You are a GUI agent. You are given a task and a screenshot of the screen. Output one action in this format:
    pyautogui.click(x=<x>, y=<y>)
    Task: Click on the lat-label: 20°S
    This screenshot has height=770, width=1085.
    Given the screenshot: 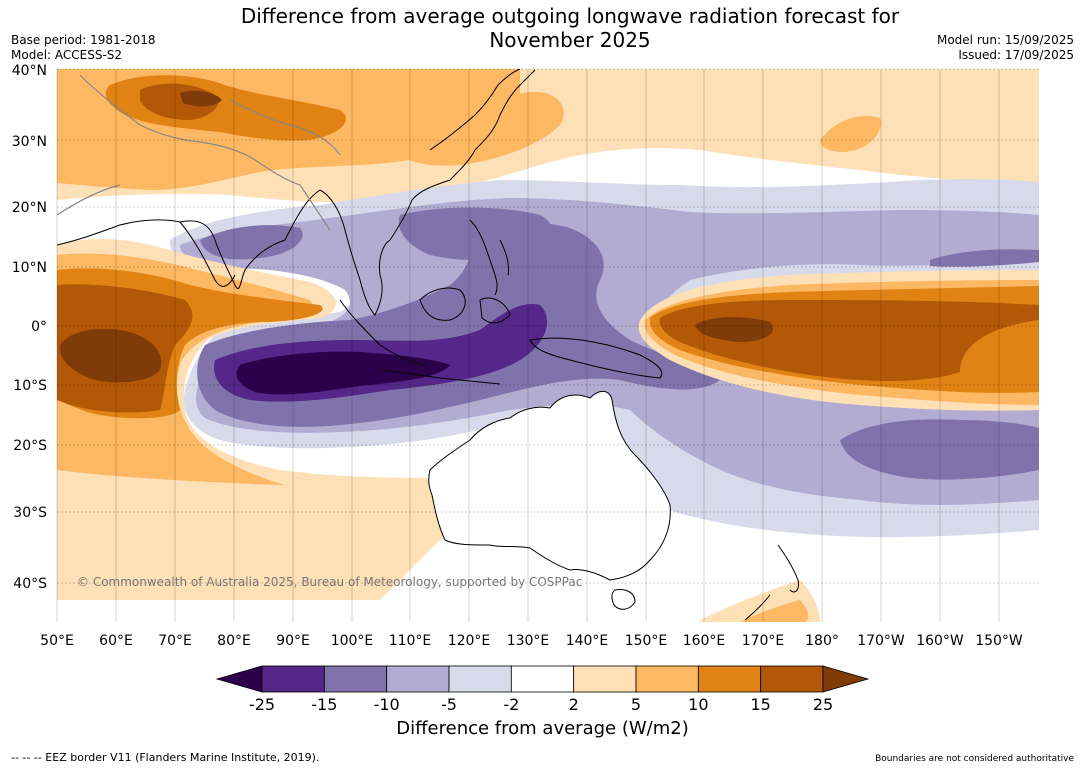 What is the action you would take?
    pyautogui.click(x=30, y=446)
    